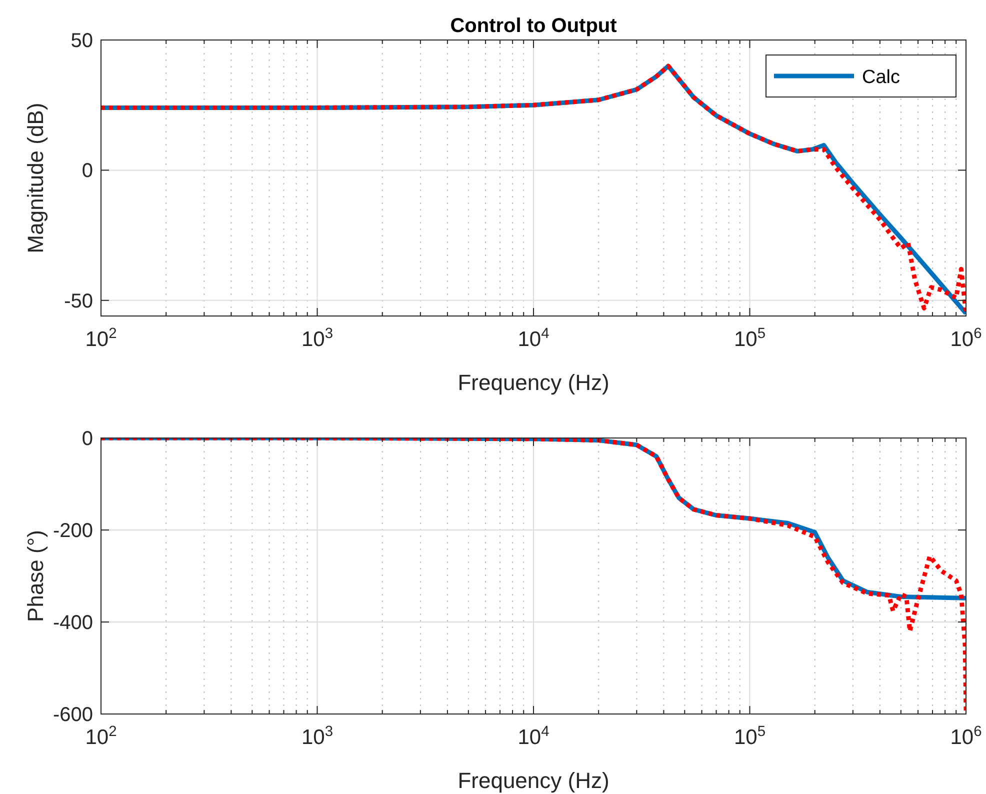 The width and height of the screenshot is (986, 794). I want to click on y-axis-title: Phase (°), so click(35, 576).